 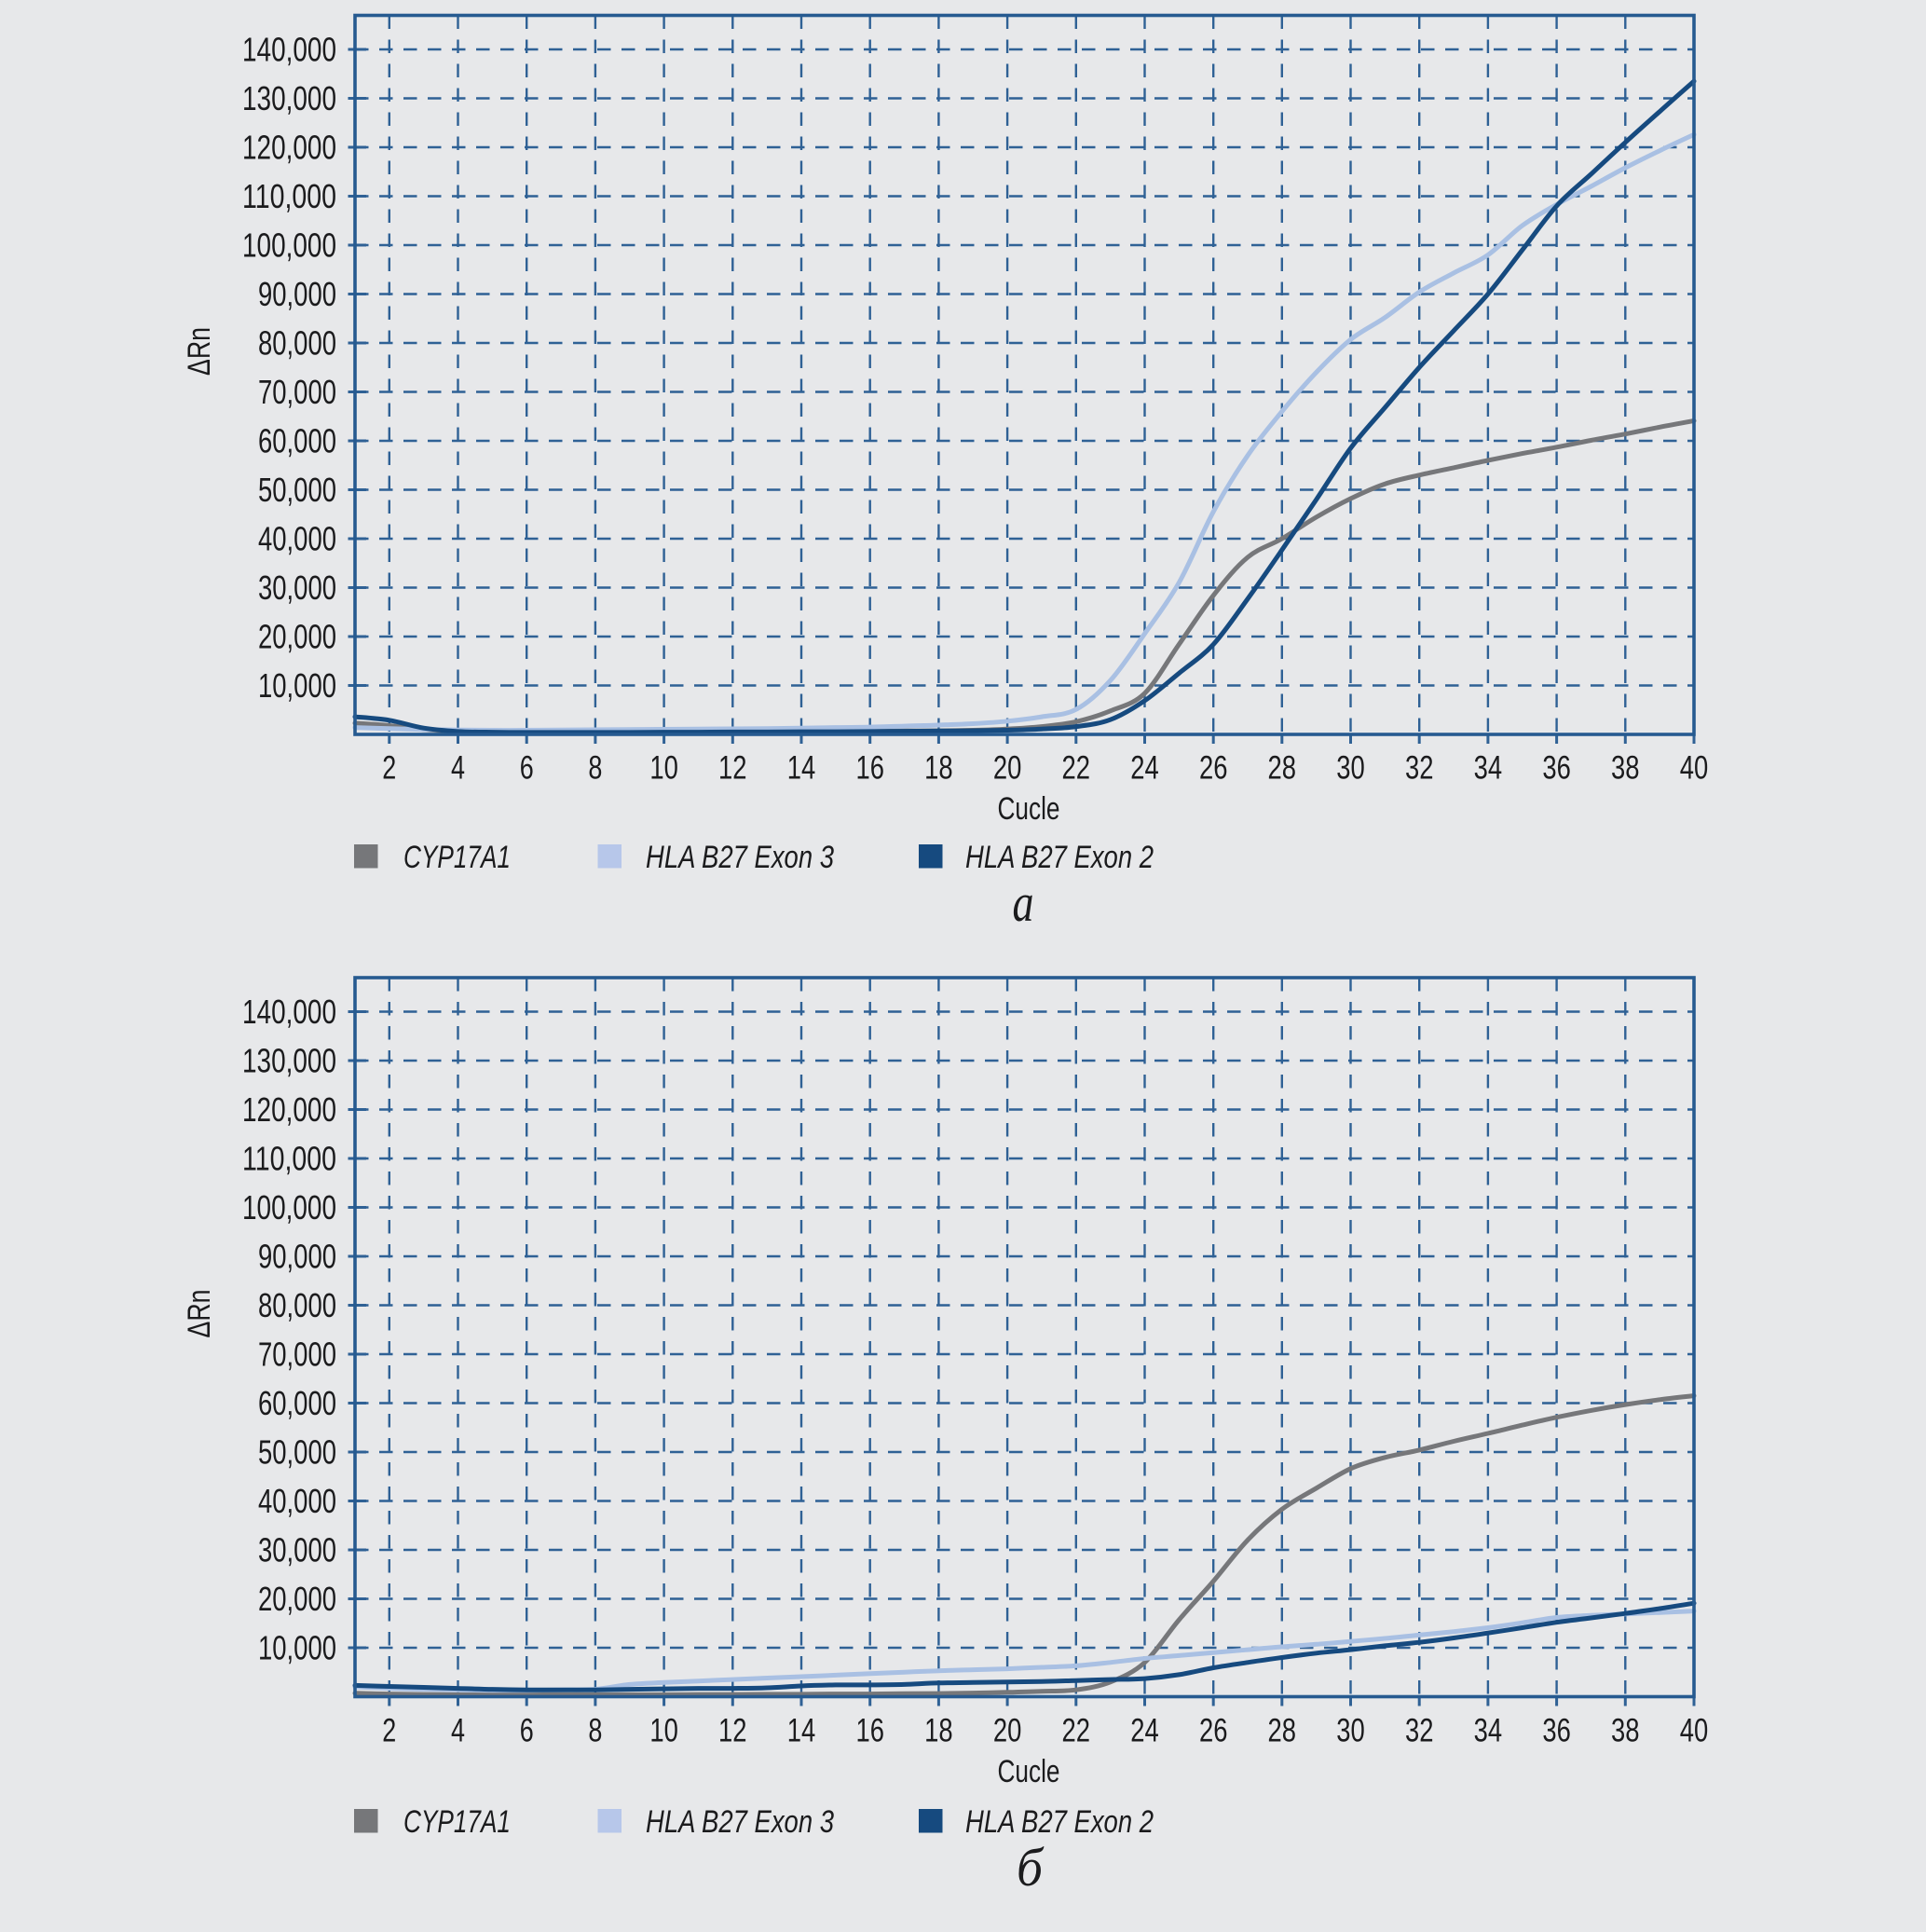 I want to click on svg-text: б, so click(x=1031, y=1867).